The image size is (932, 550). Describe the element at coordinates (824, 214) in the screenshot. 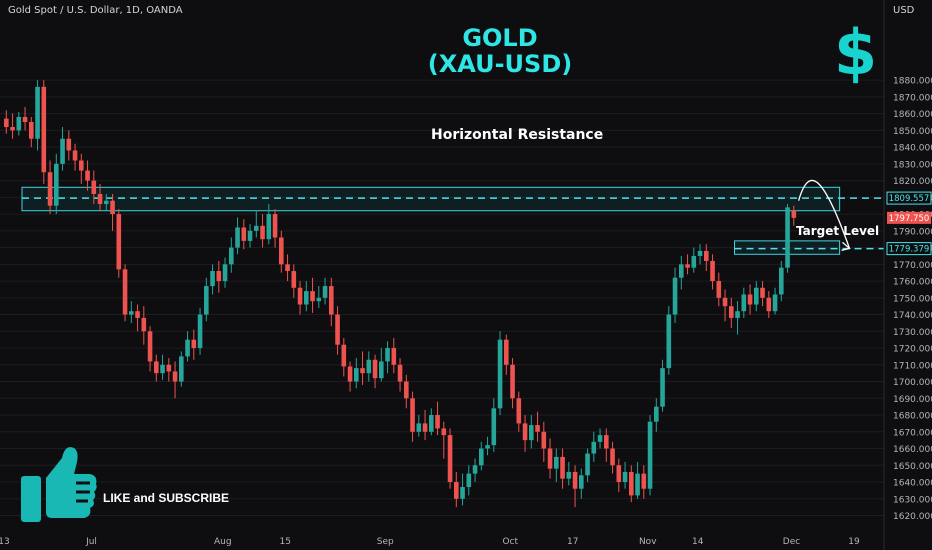

I see `projection-arrow` at that location.